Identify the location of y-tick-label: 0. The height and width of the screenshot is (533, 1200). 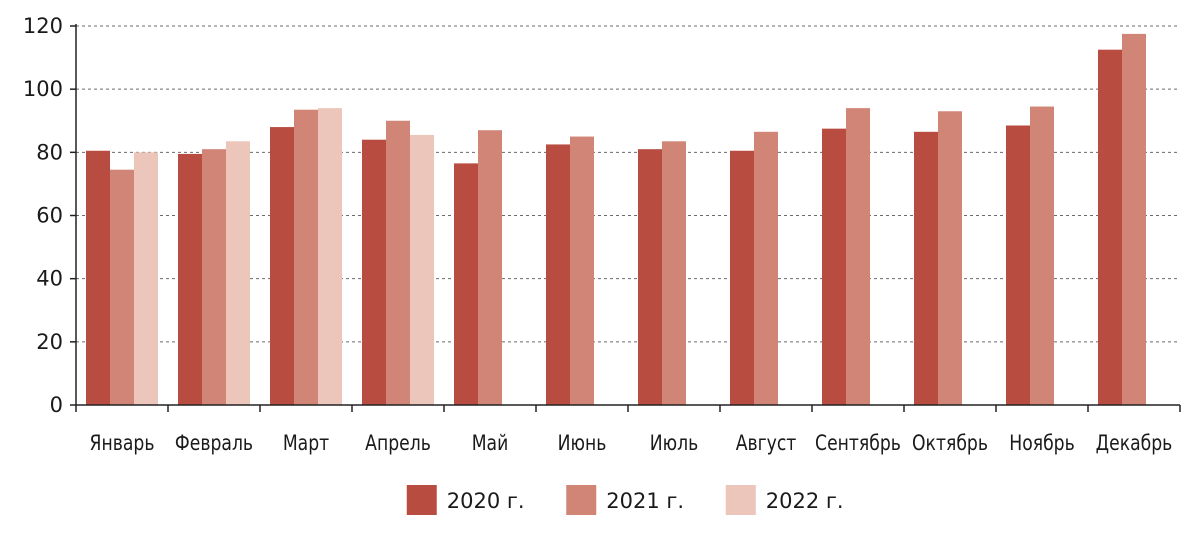
(56, 405).